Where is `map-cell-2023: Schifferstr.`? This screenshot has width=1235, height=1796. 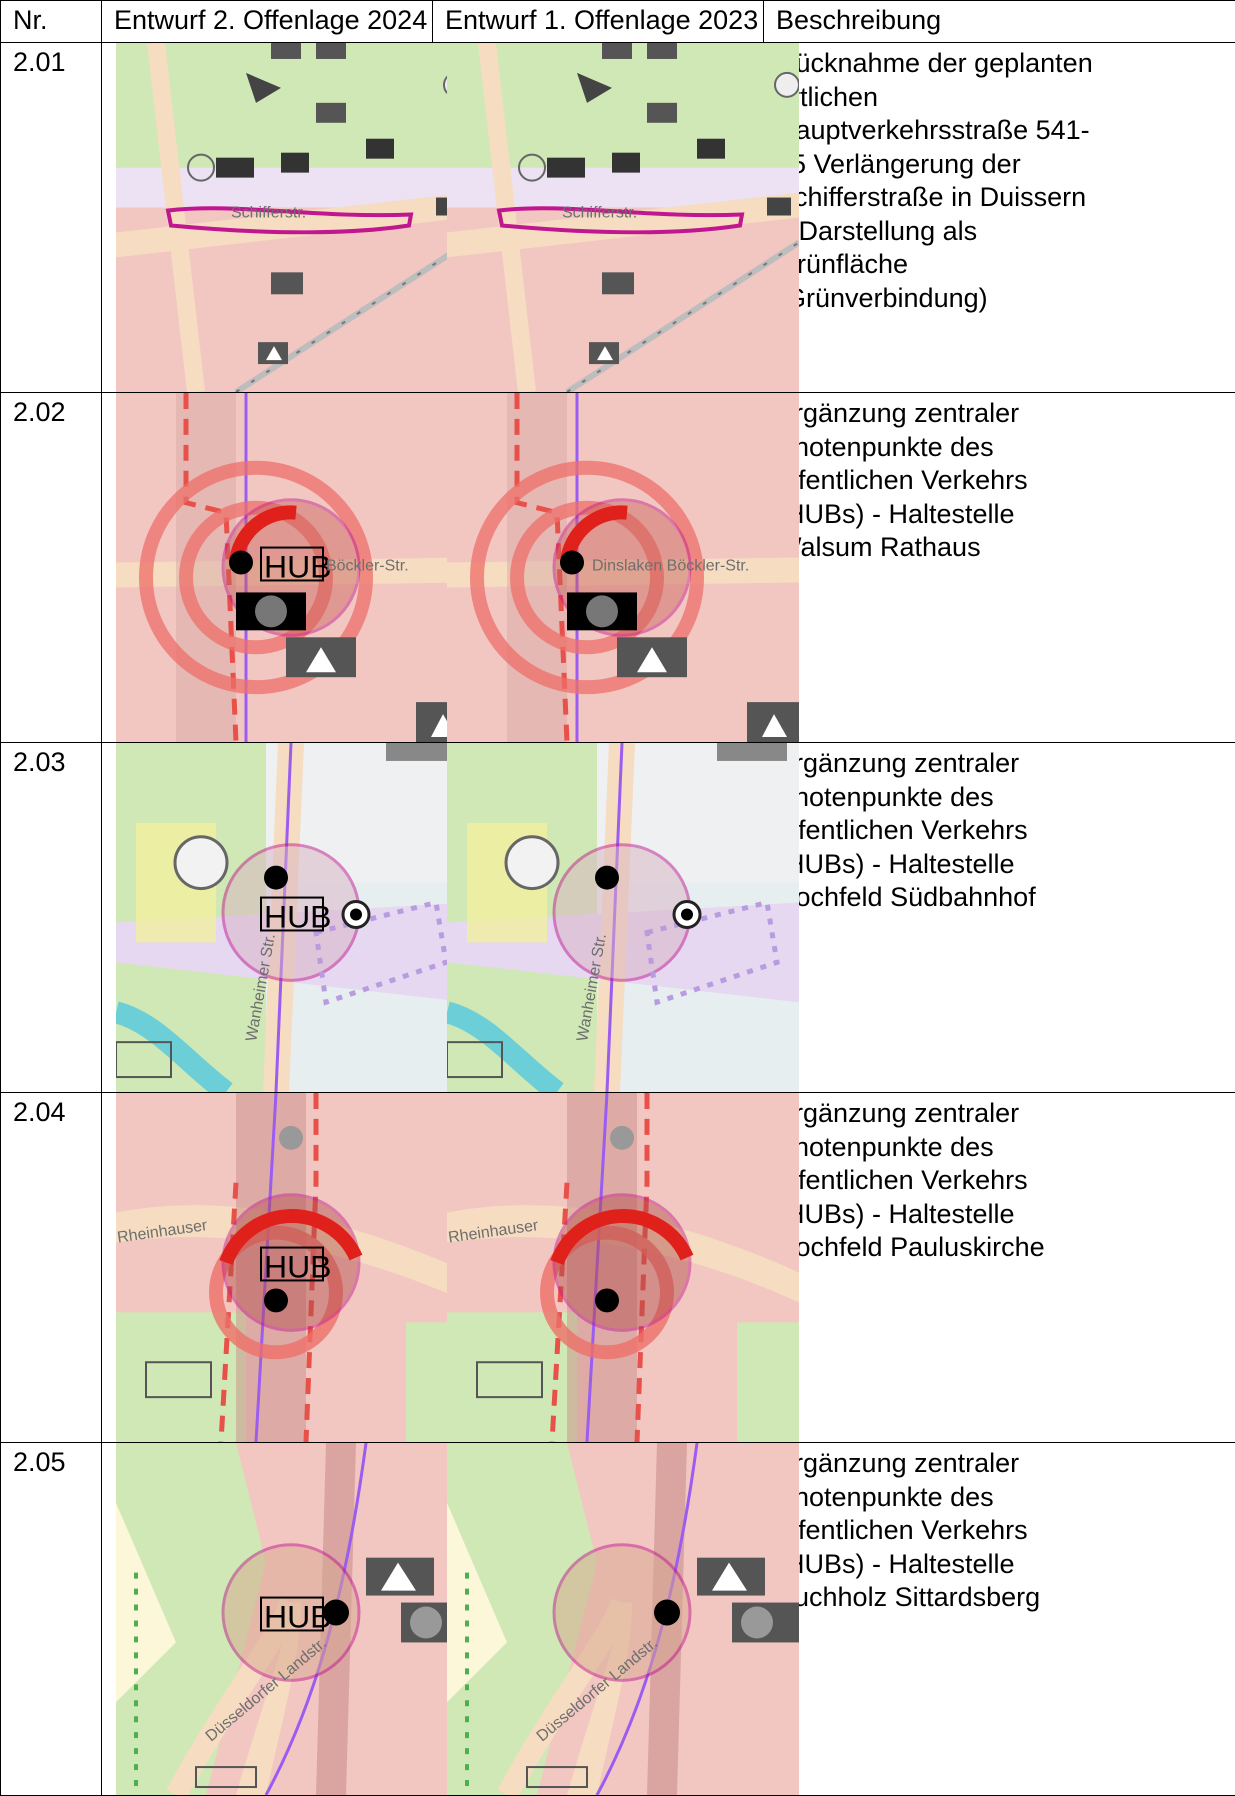
map-cell-2023: Schifferstr. is located at coordinates (598, 218).